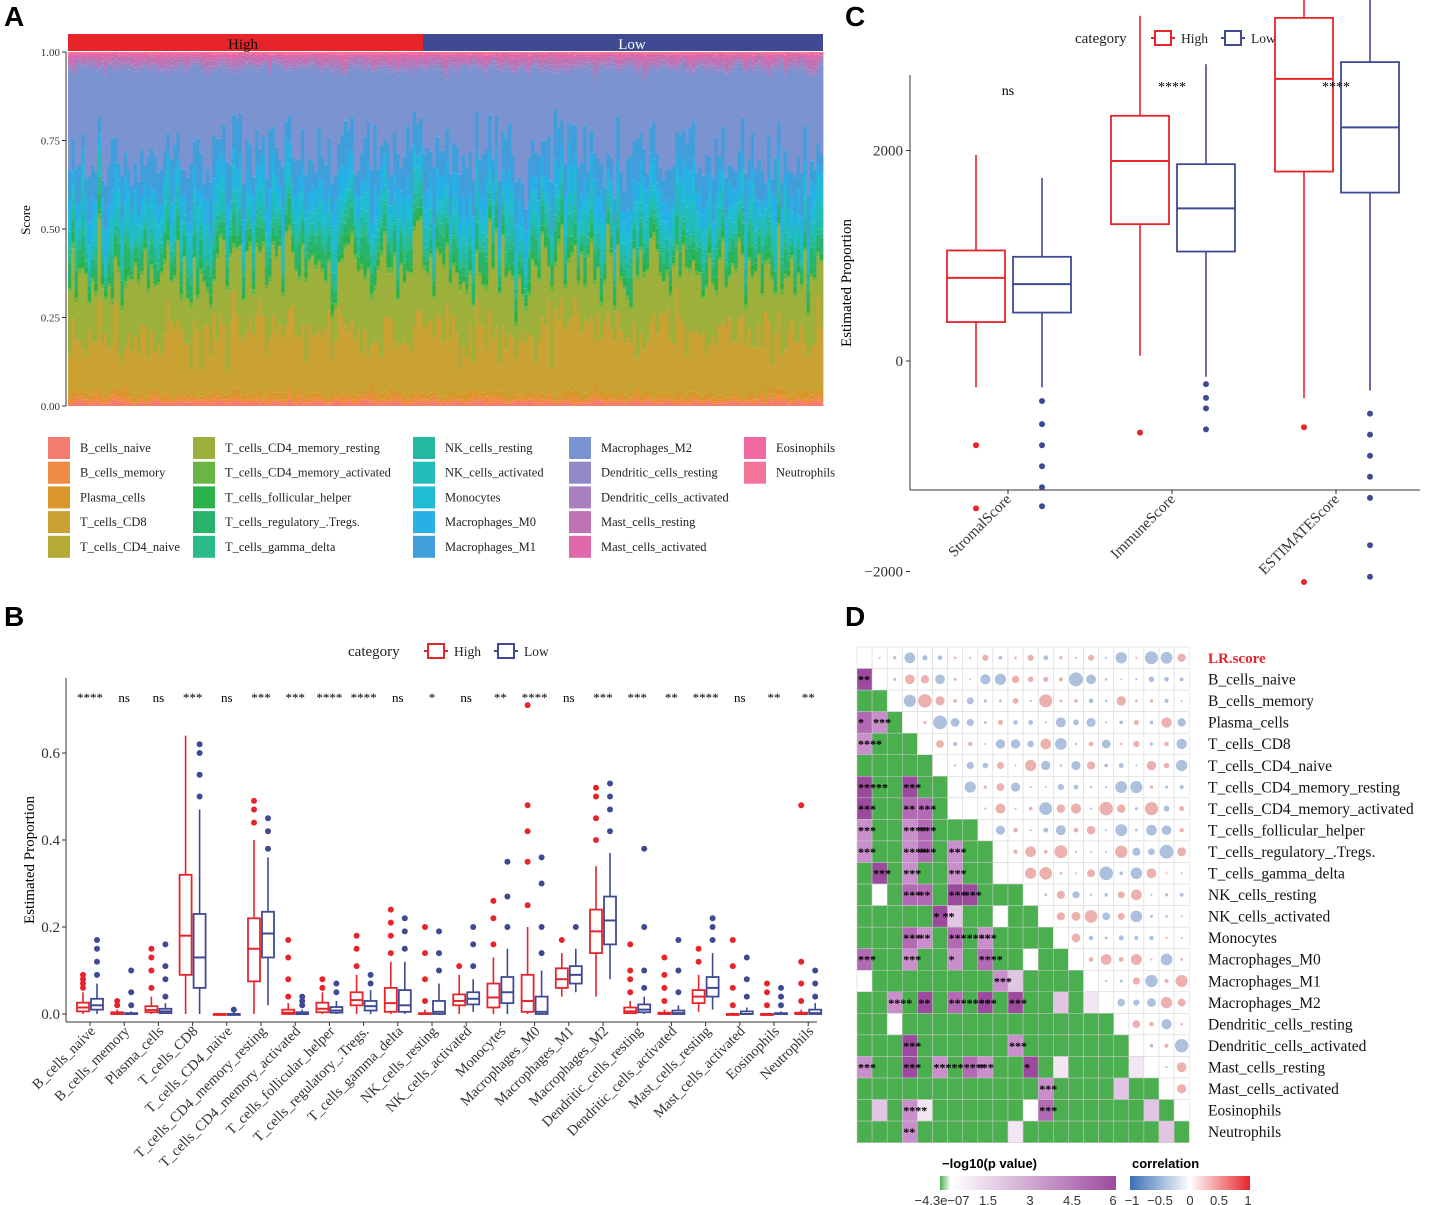  I want to click on legend-label: Macrophages_M2, so click(646, 448).